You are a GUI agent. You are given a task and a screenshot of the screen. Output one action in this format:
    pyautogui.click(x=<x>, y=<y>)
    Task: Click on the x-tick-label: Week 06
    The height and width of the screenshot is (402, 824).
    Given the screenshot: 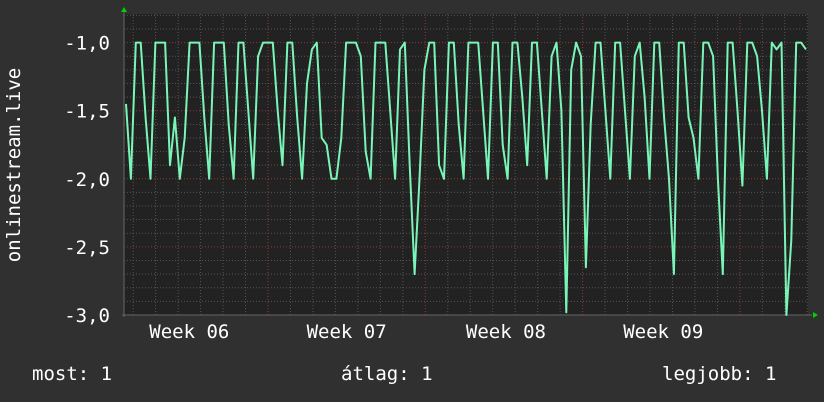 What is the action you would take?
    pyautogui.click(x=189, y=332)
    